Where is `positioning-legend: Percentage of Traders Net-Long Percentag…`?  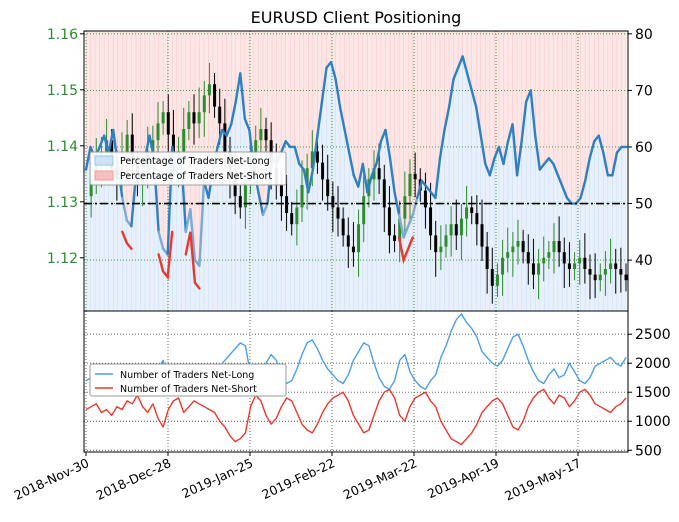 positioning-legend: Percentage of Traders Net-Long Percentag… is located at coordinates (188, 168).